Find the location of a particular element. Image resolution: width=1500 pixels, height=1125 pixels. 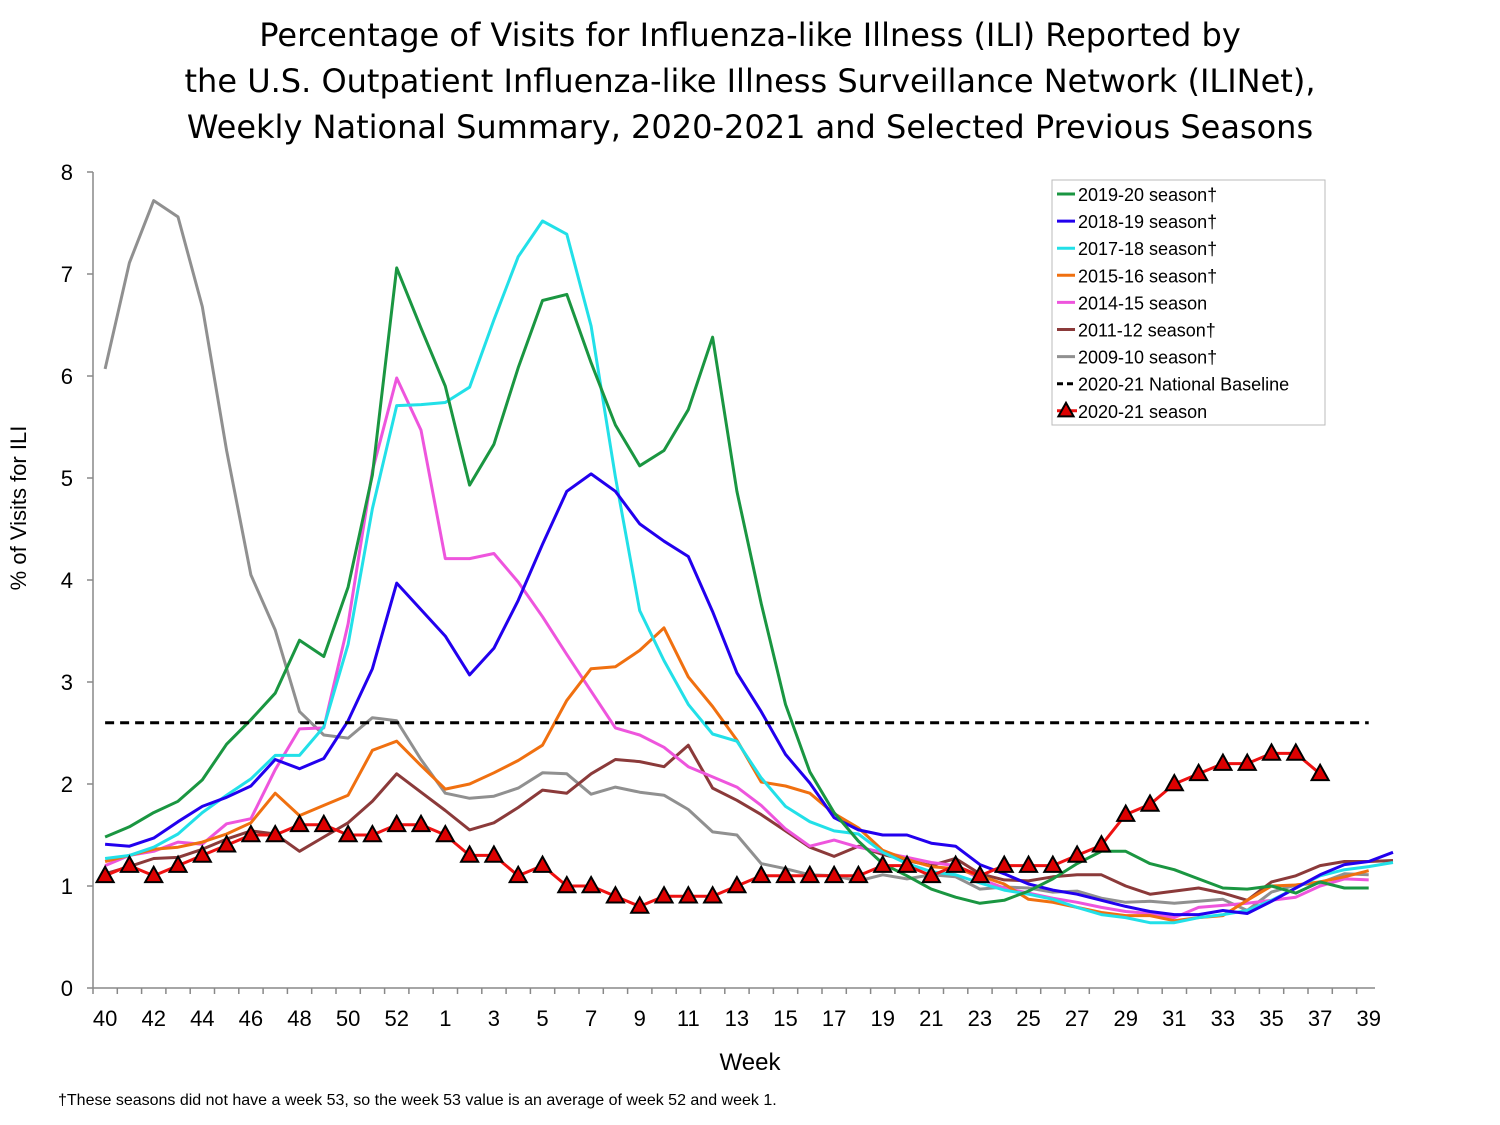

x-tick-label: 39 is located at coordinates (1368, 1018).